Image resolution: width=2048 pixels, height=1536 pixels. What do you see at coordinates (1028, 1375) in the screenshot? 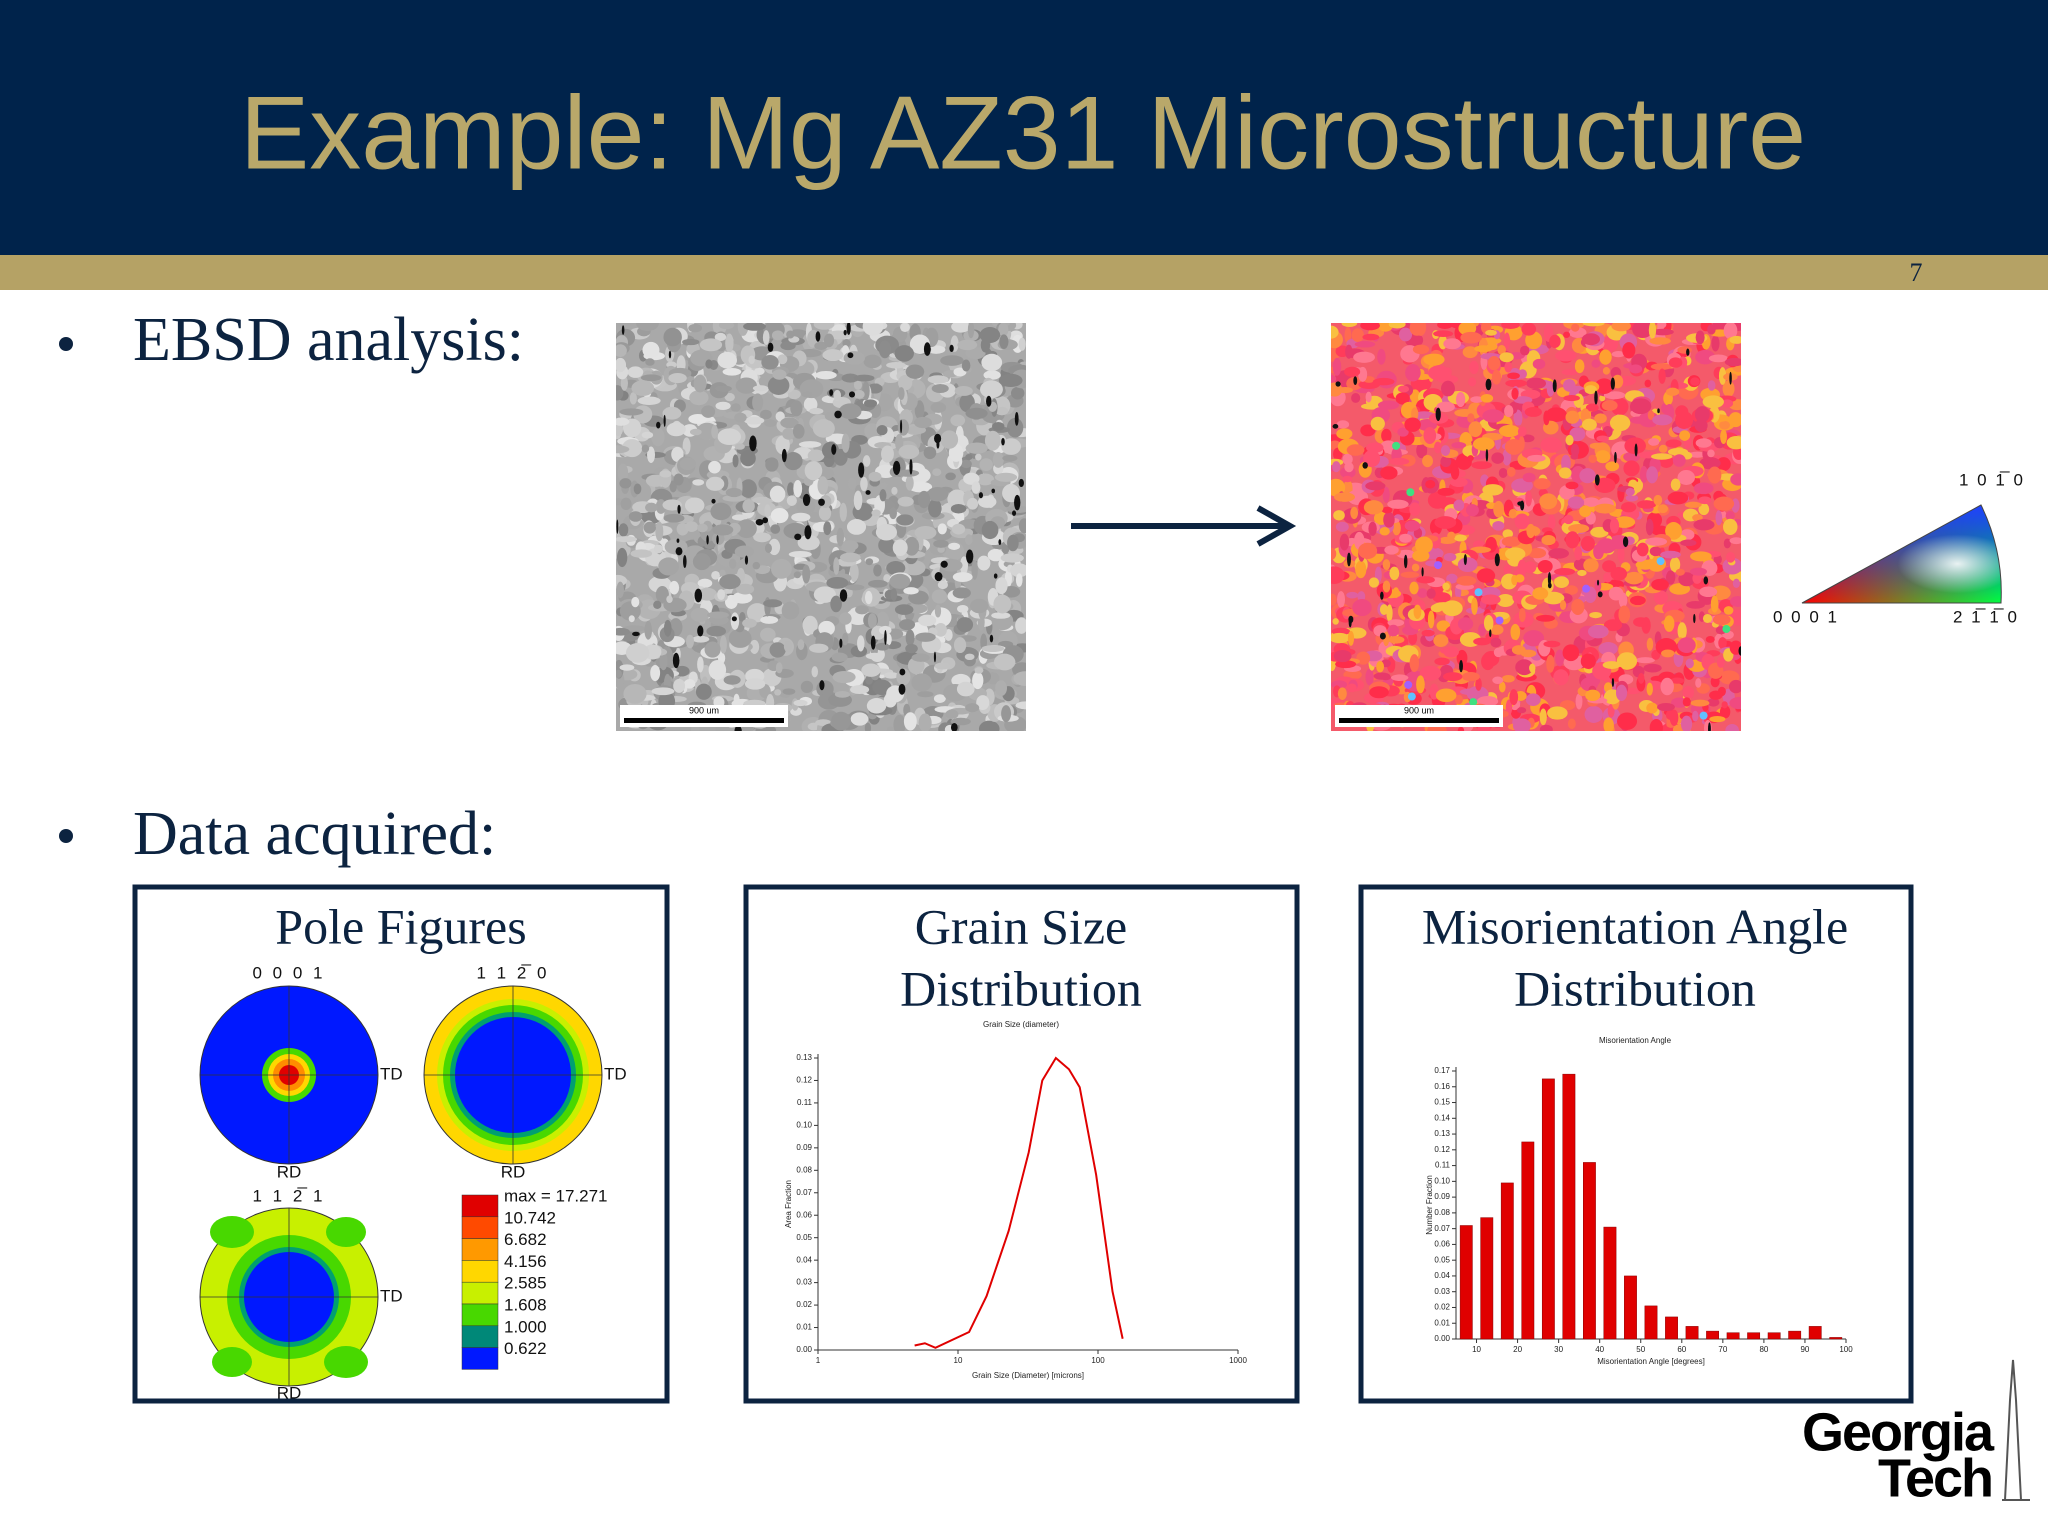
I see `x-axis-label: Grain Size (Diameter) [microns]` at bounding box center [1028, 1375].